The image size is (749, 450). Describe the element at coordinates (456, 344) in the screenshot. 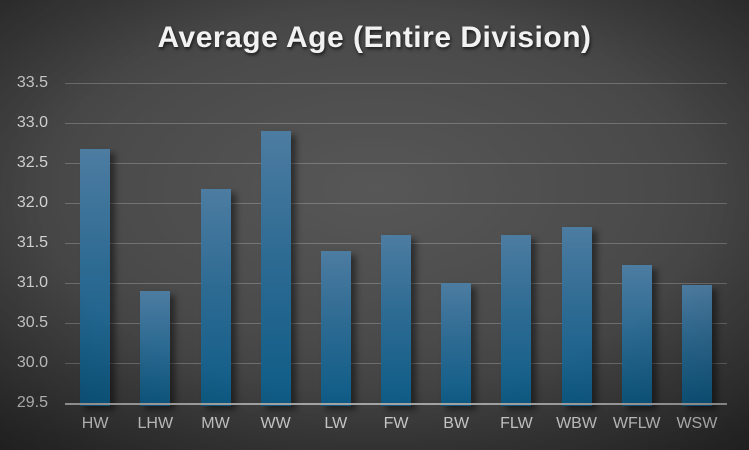

I see `bar-bw` at that location.